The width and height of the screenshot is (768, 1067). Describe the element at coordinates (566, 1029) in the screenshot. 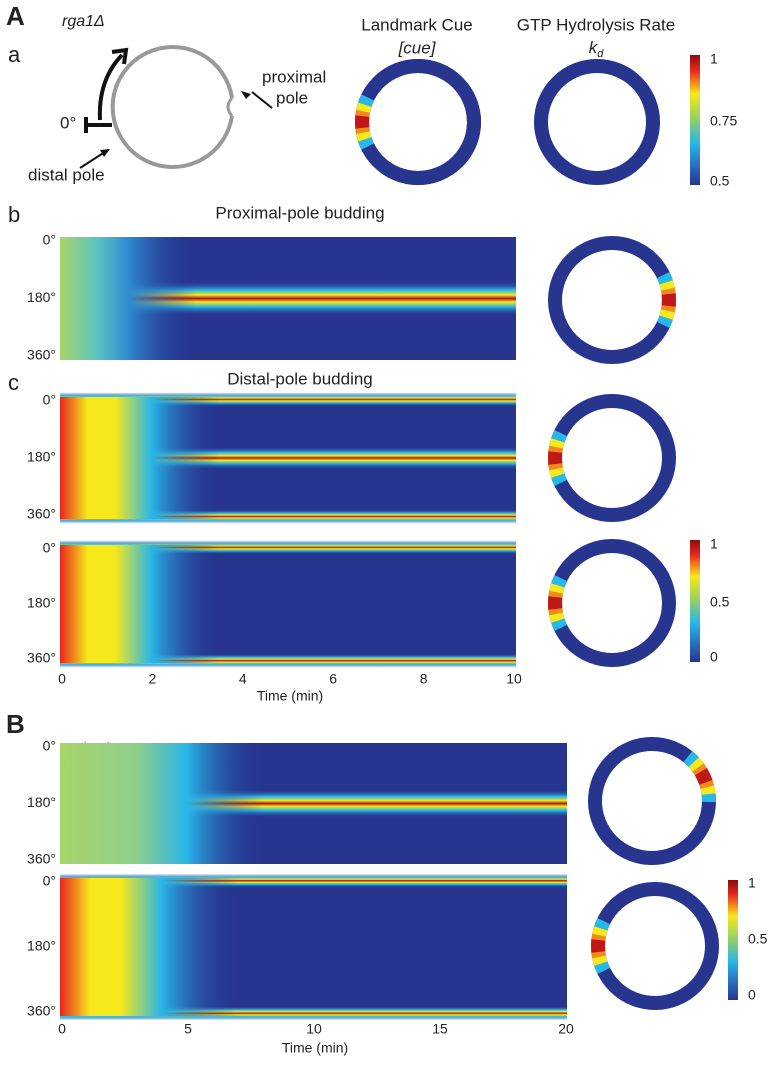

I see `x-tick-label: 20` at that location.